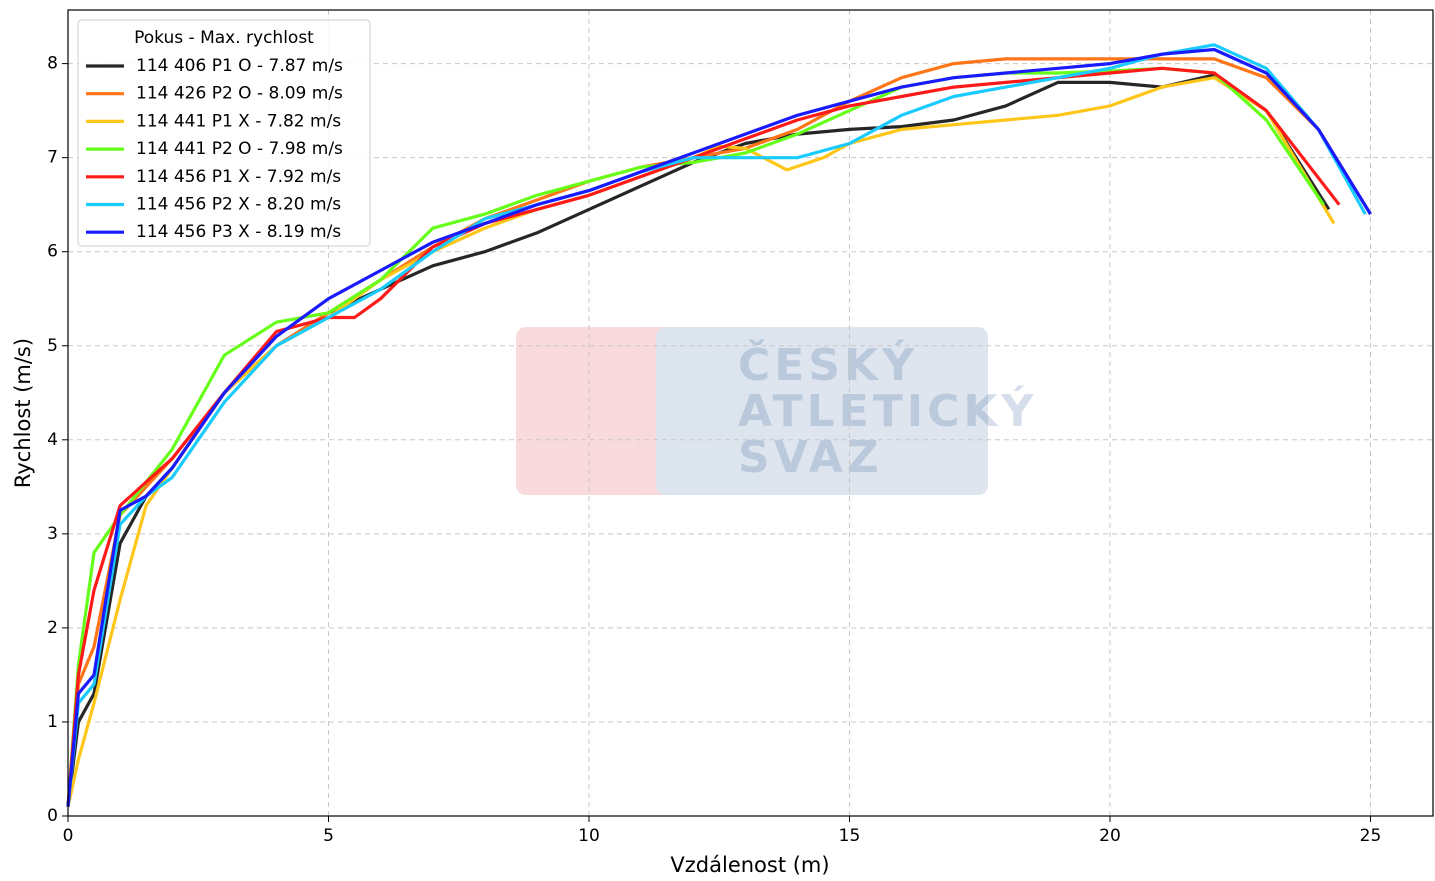 This screenshot has width=1435, height=881. Describe the element at coordinates (328, 836) in the screenshot. I see `x-tick-label: 5` at that location.